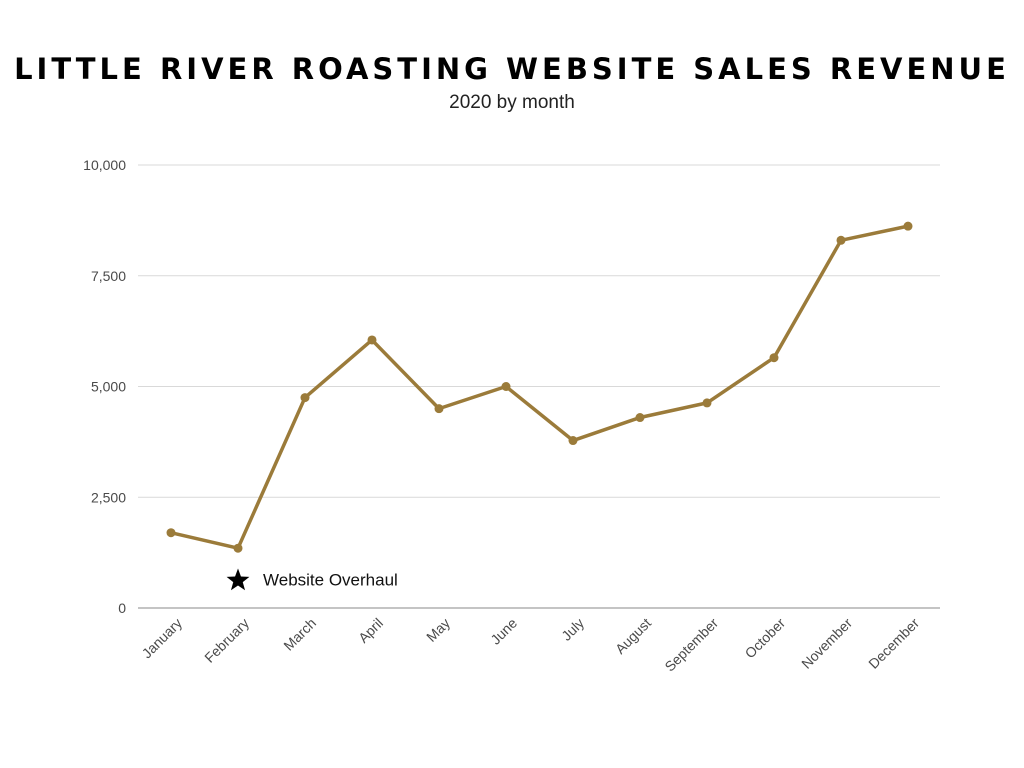 The image size is (1024, 768). What do you see at coordinates (108, 387) in the screenshot?
I see `y-tick-label: 5,000` at bounding box center [108, 387].